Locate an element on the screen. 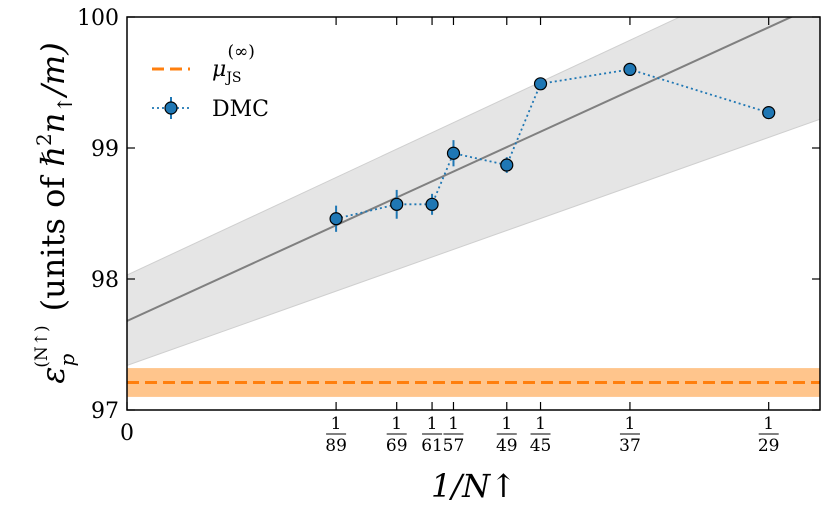 The image size is (830, 517). svg-text: εp(N↑)(units of ℏ2n↑/m) is located at coordinates (55, 212).